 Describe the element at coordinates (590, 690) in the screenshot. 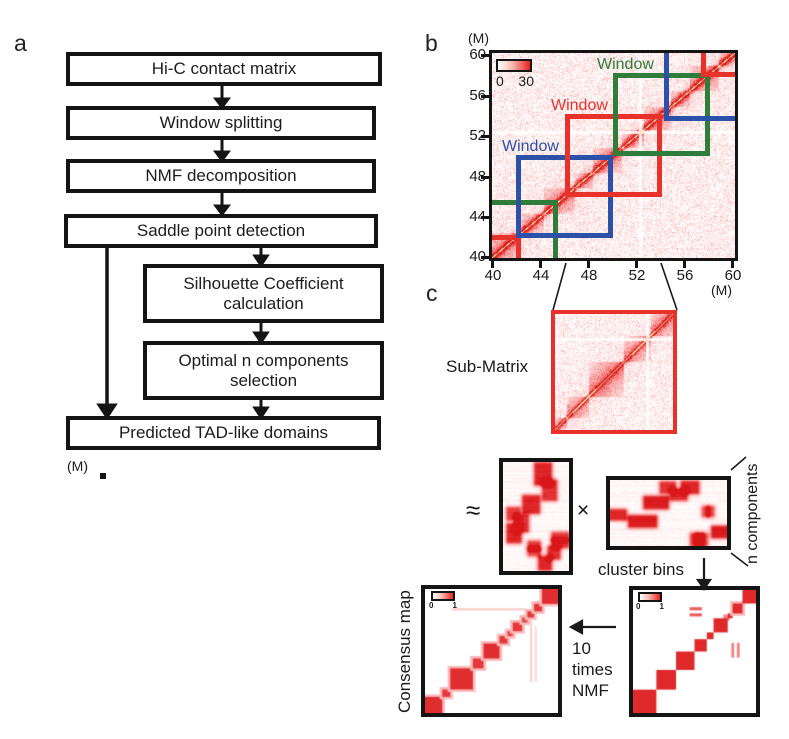

I see `nmf-line-3: NMF` at that location.